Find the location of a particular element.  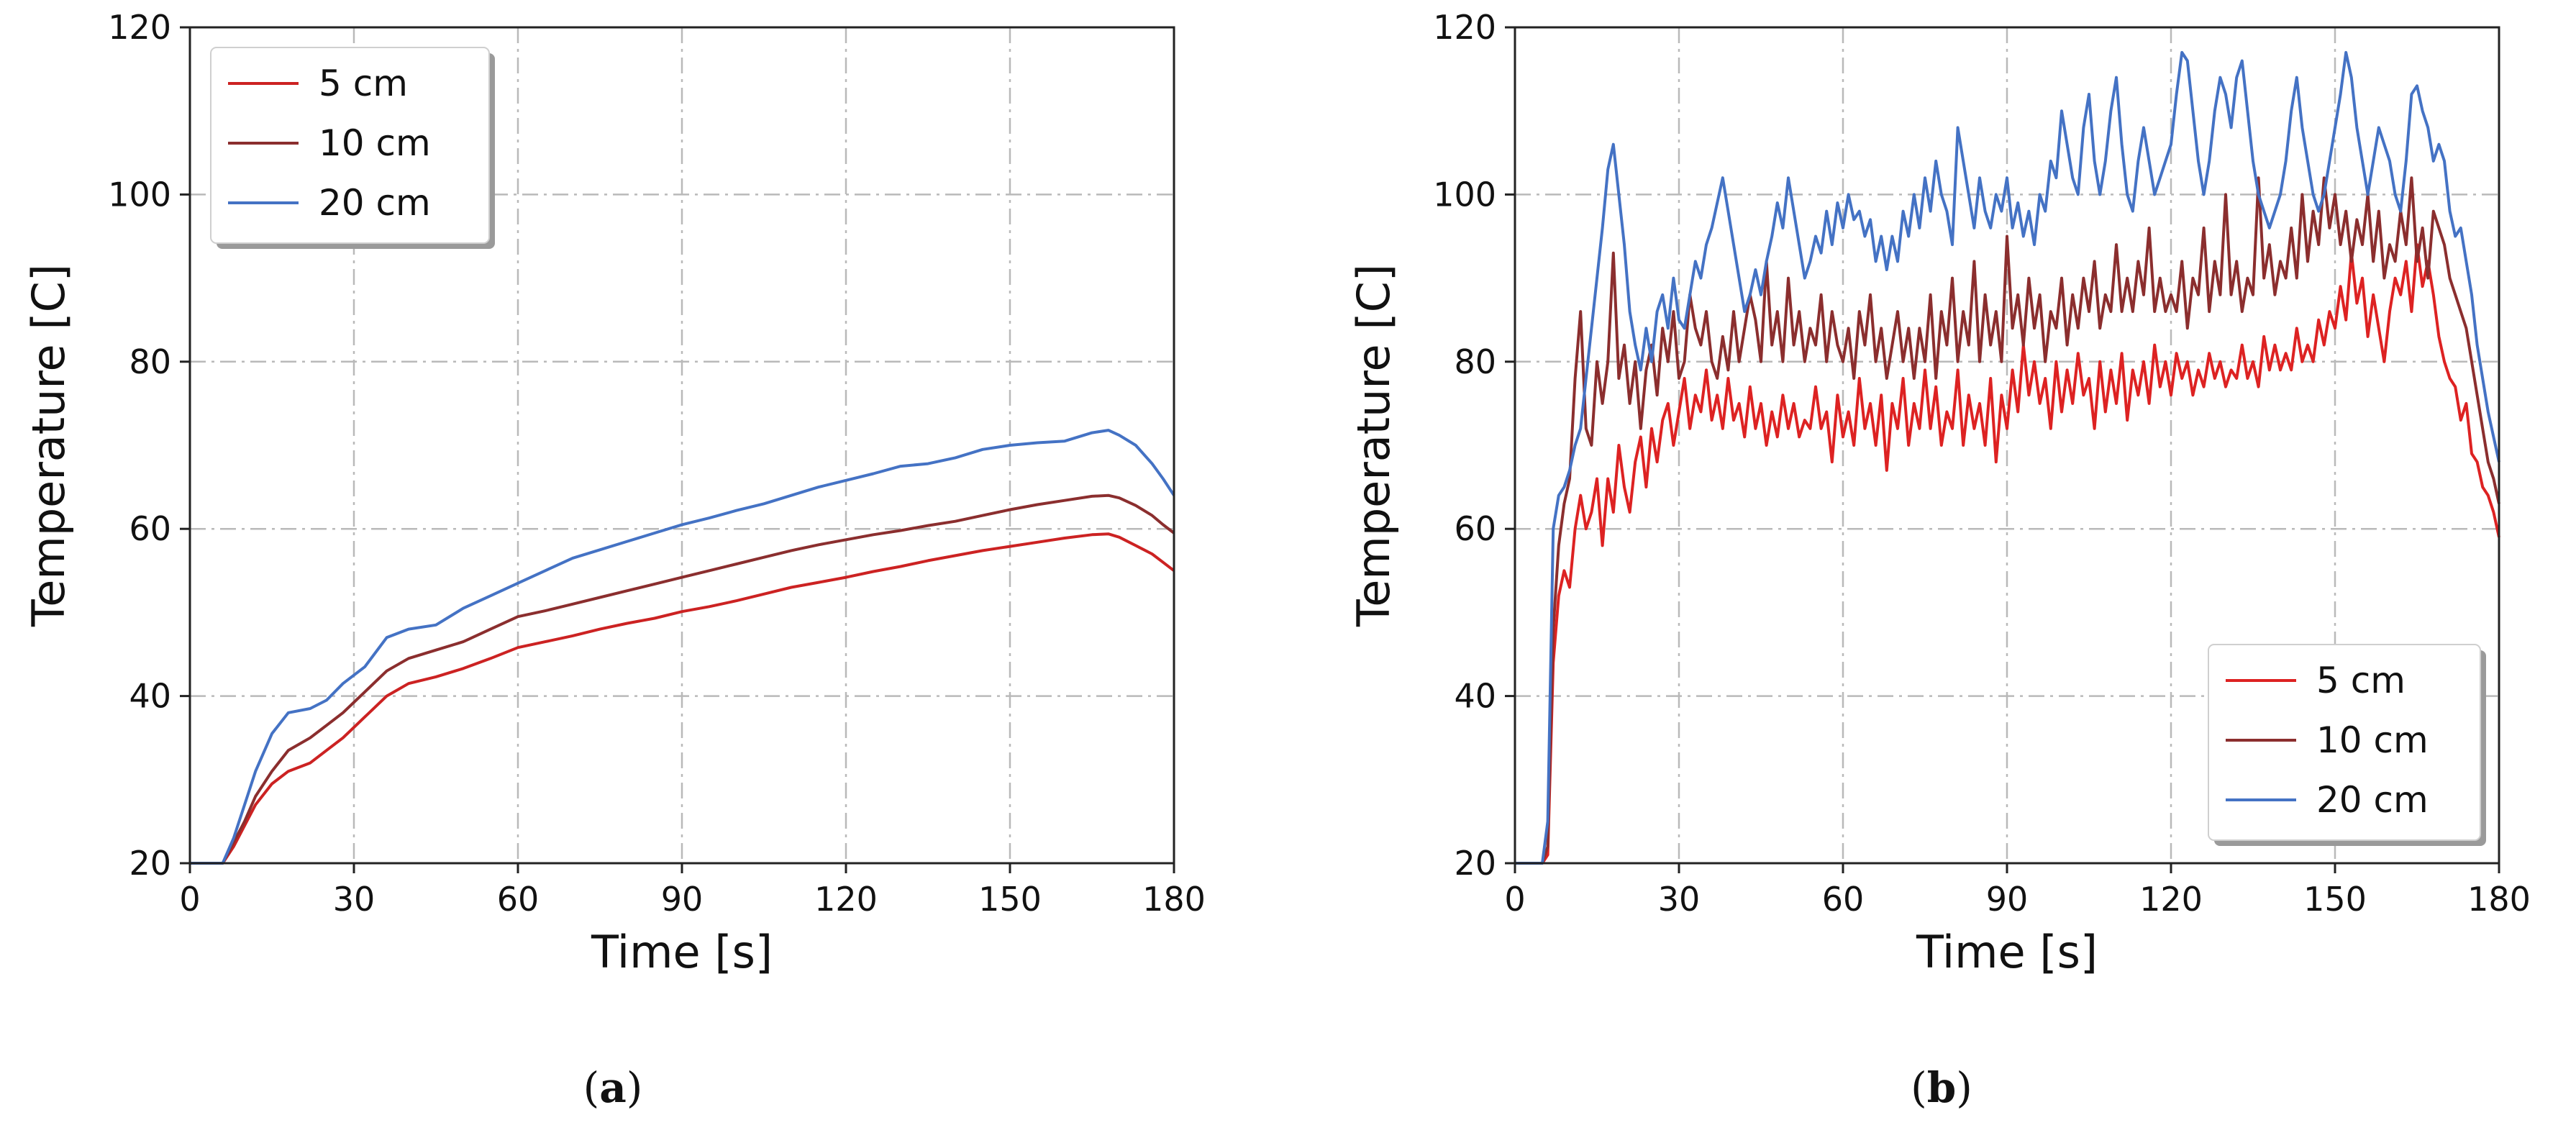

series-group is located at coordinates (682, 647).